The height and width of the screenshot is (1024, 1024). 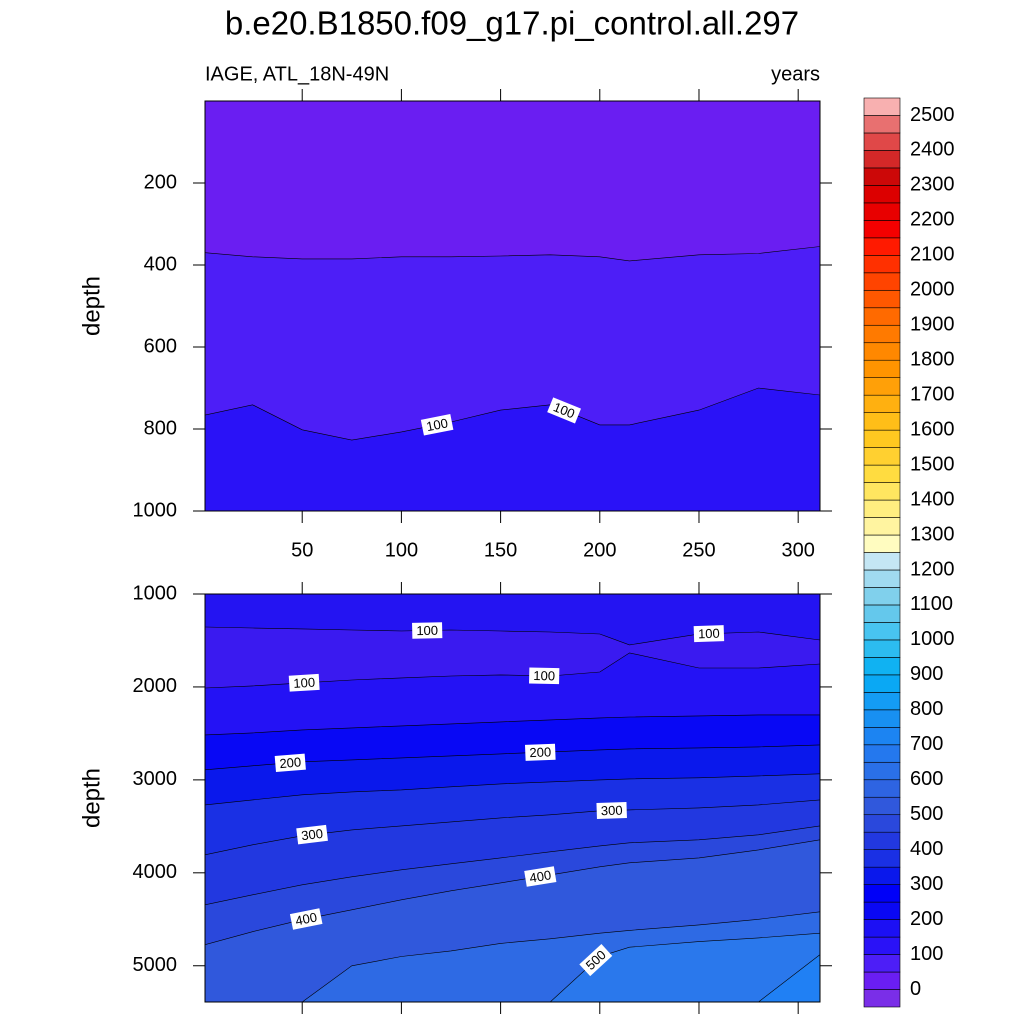 I want to click on contour-label: 300, so click(x=611, y=810).